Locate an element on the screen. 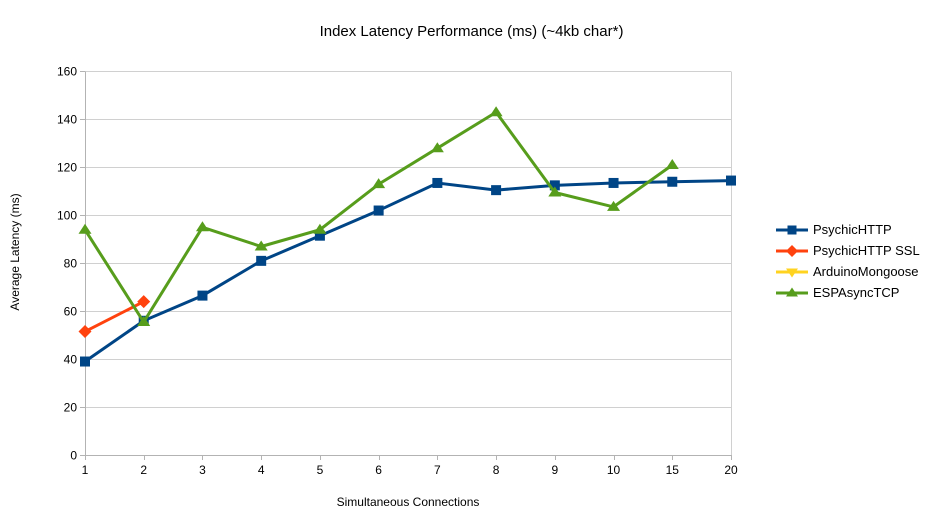  x-tick-label: 1 is located at coordinates (85, 470).